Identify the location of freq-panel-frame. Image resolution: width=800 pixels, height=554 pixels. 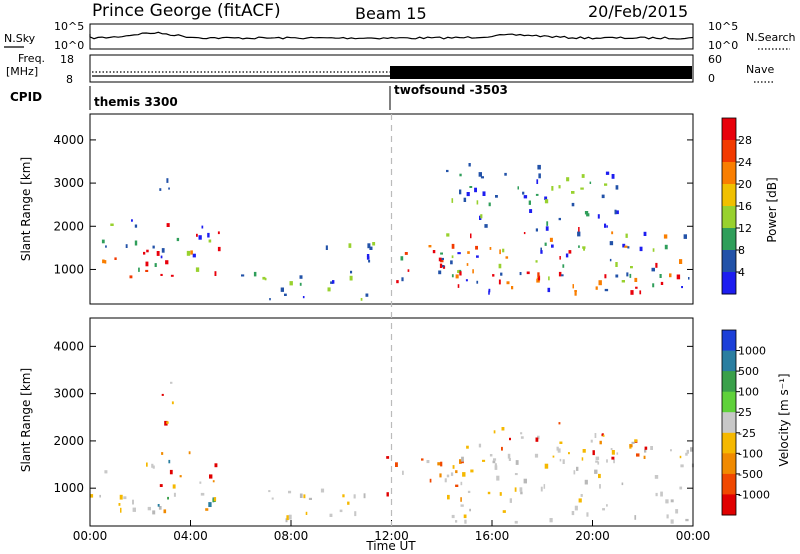
(391, 68).